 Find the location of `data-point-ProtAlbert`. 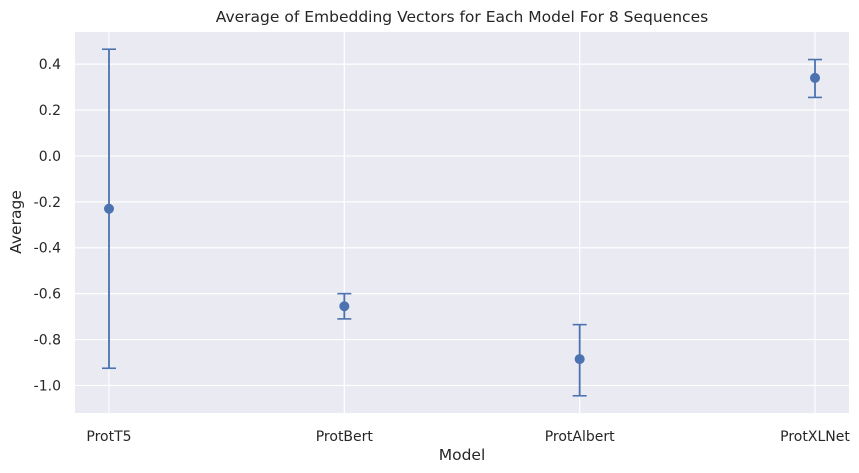

data-point-ProtAlbert is located at coordinates (579, 359).